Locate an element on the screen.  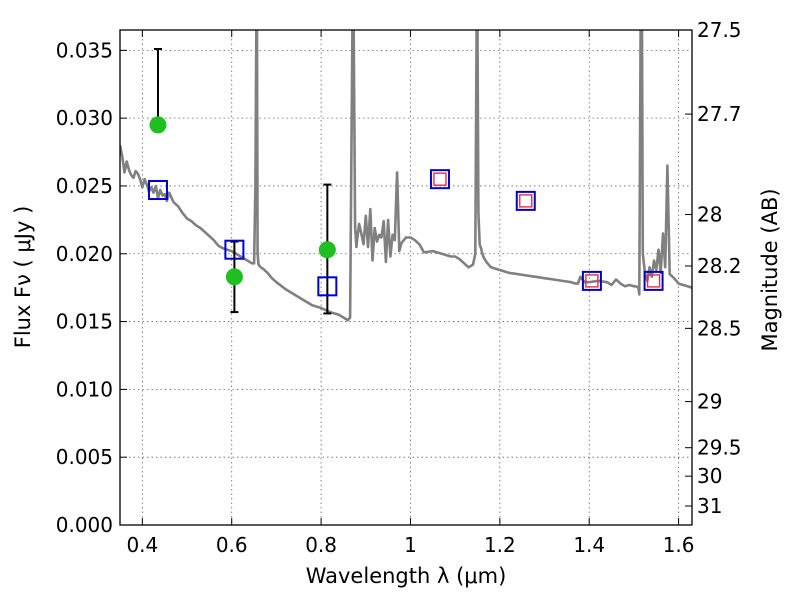
y-tick-label: 0.000 is located at coordinates (84, 525).